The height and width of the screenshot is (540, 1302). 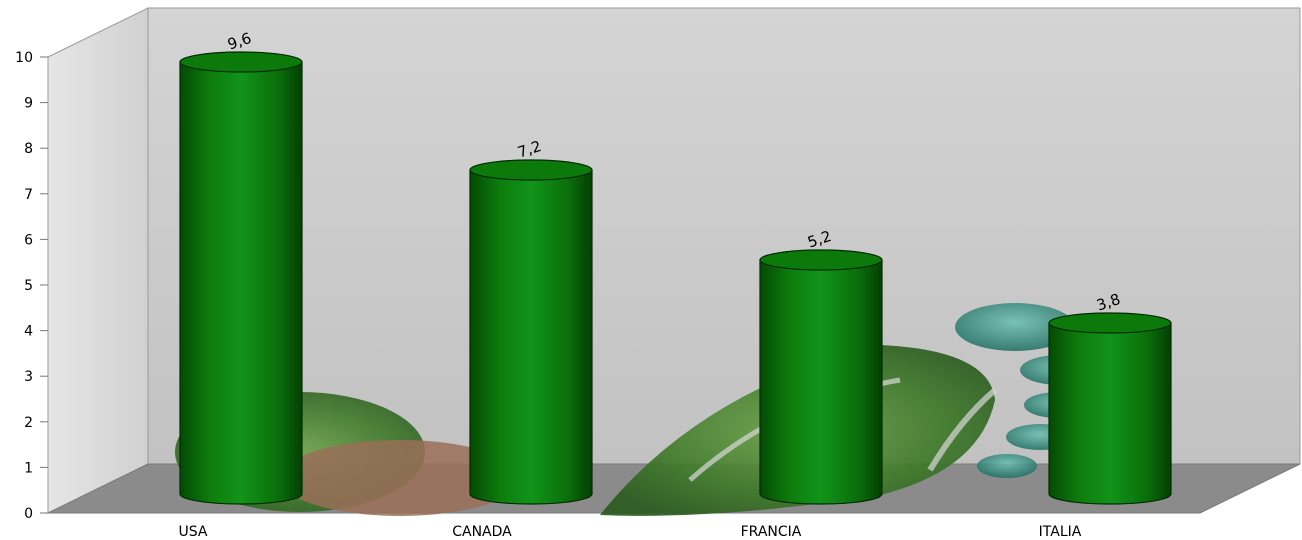 I want to click on y-tick-label: 2, so click(x=28, y=423).